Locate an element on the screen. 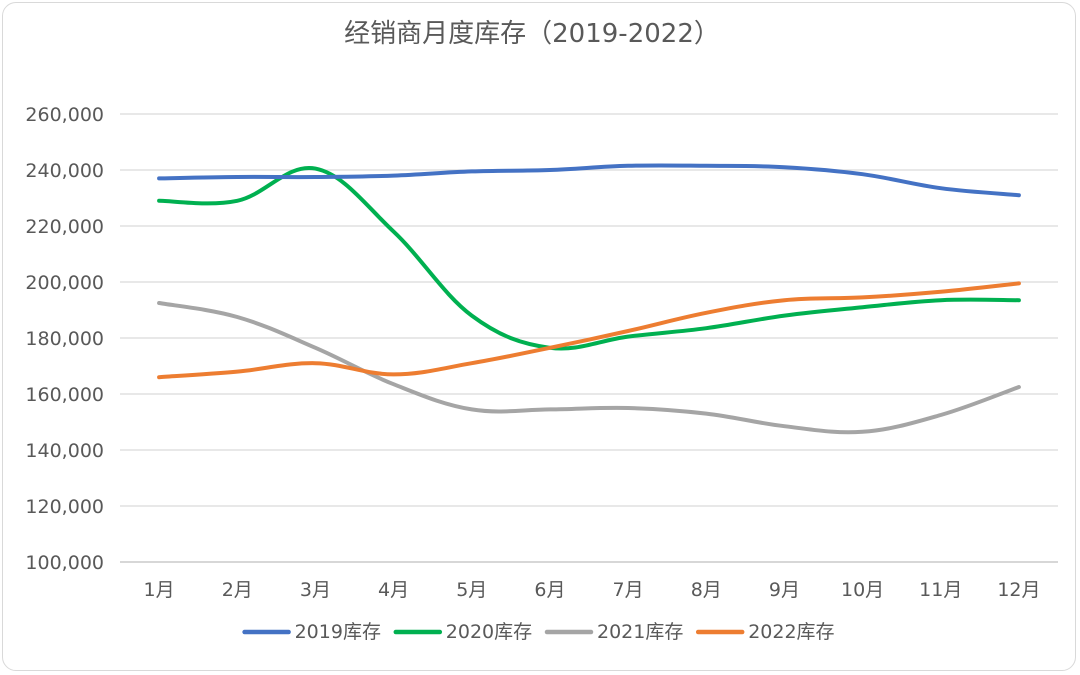 Image resolution: width=1080 pixels, height=675 pixels. y-tick-label: 120,000 is located at coordinates (64, 507).